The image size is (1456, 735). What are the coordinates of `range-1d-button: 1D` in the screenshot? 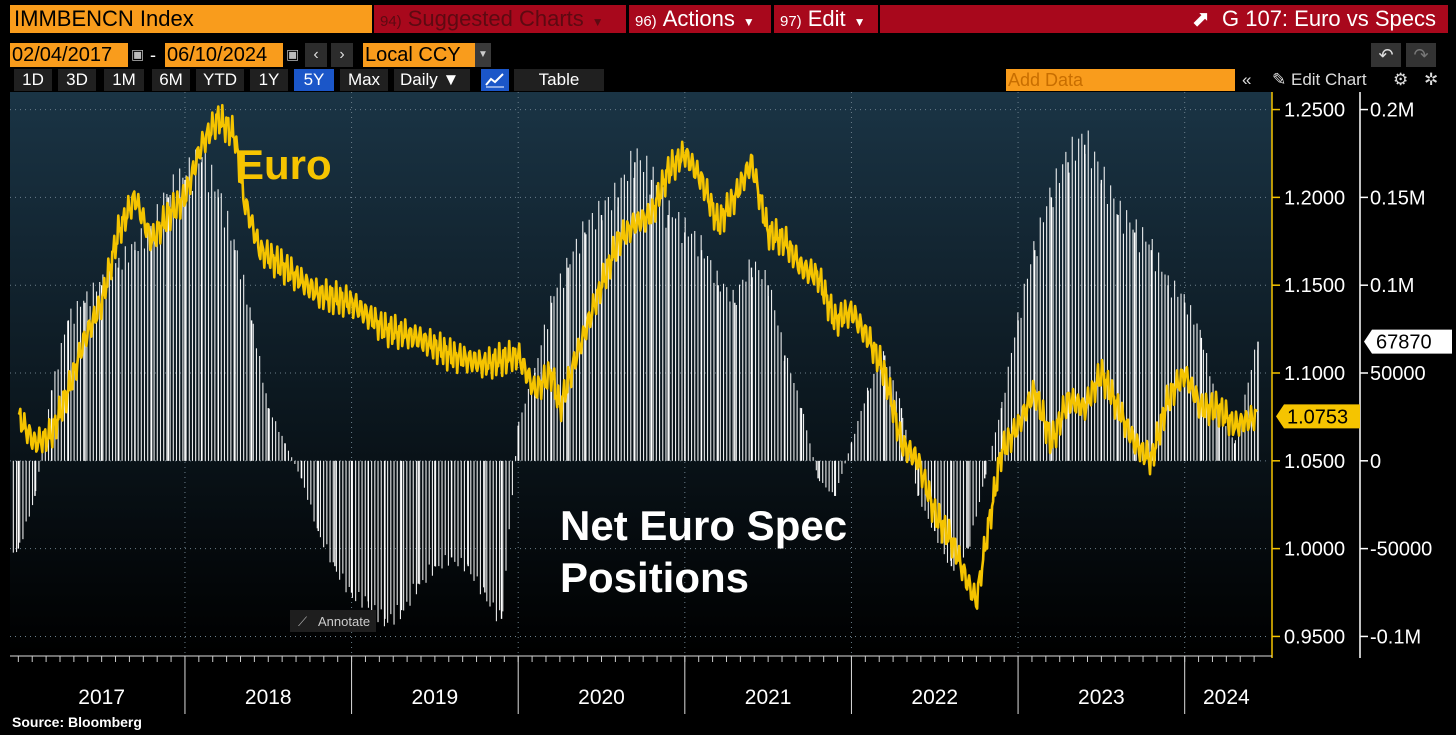 It's located at (33, 80).